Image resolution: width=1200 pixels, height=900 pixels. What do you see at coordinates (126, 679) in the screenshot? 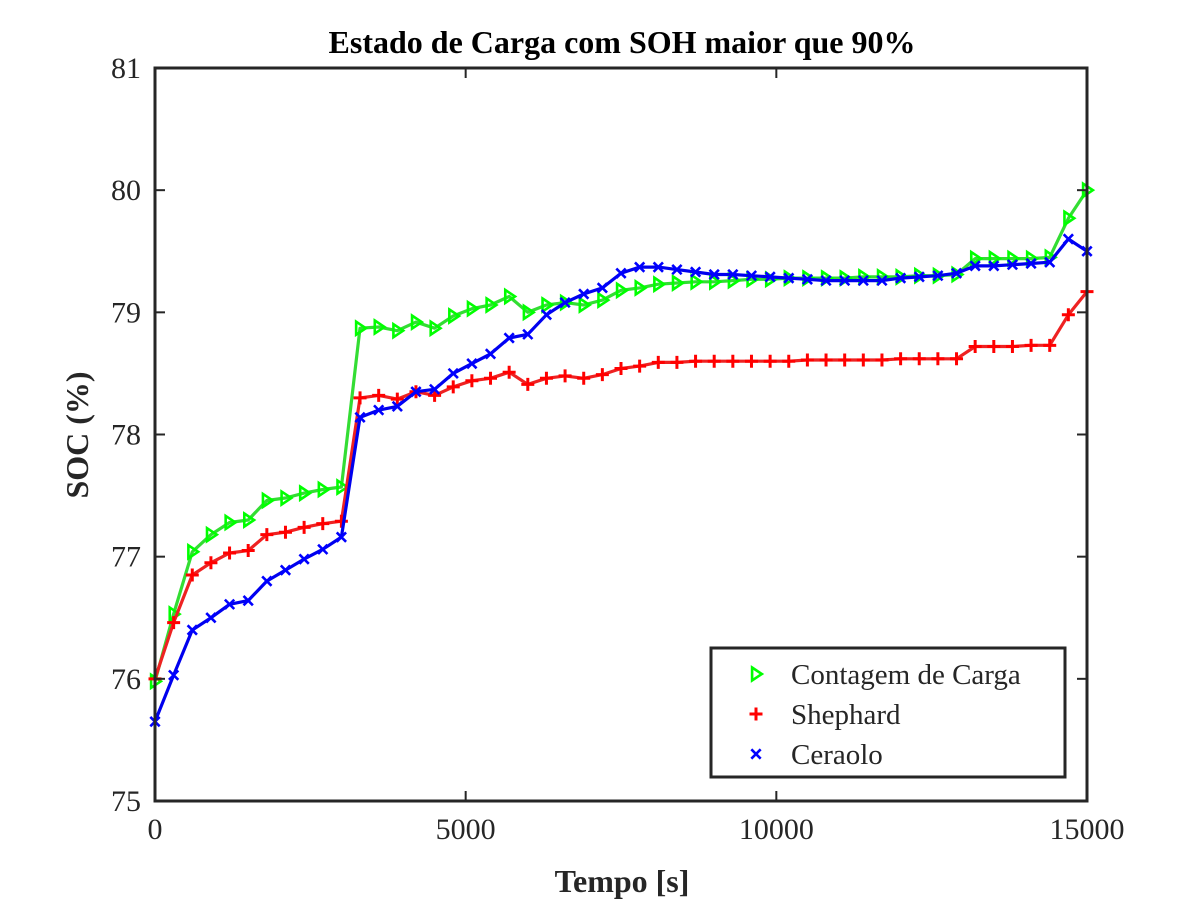
I see `y-tick-label: 76` at bounding box center [126, 679].